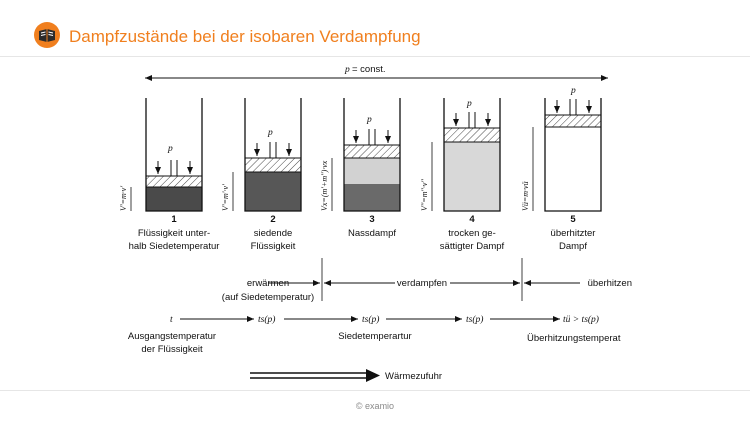  What do you see at coordinates (525, 196) in the screenshot?
I see `volume-label-5: Vü=m·vü` at bounding box center [525, 196].